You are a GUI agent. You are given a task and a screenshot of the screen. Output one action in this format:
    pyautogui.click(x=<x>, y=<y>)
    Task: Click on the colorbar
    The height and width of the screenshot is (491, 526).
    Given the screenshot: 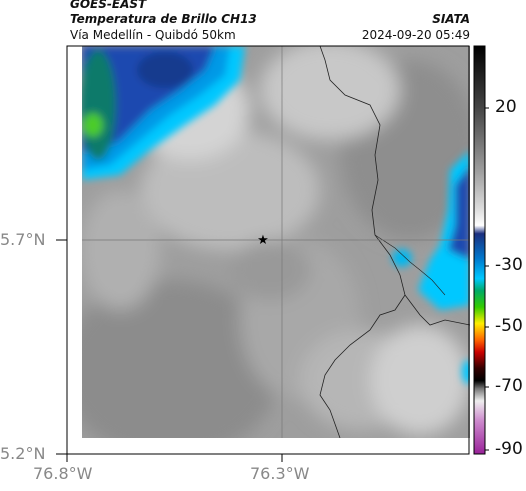 What is the action you would take?
    pyautogui.click(x=479, y=250)
    